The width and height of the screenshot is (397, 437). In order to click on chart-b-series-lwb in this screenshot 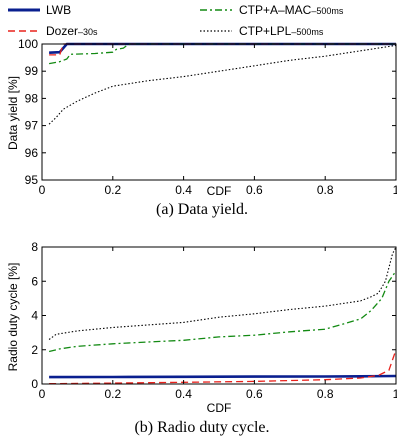, I will do `click(223, 376)`.